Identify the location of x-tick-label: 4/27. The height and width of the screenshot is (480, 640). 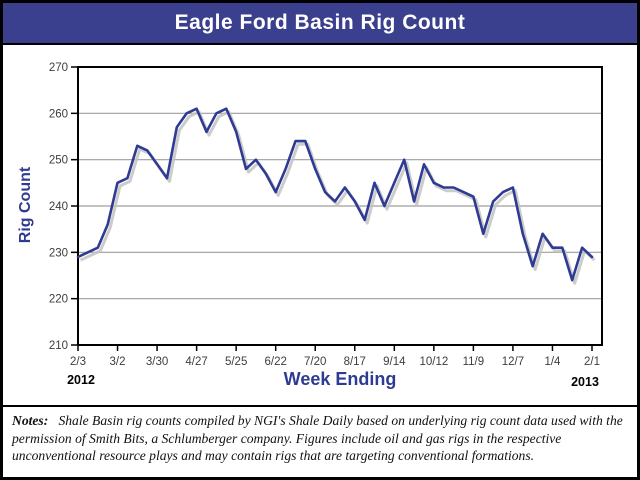
(196, 362).